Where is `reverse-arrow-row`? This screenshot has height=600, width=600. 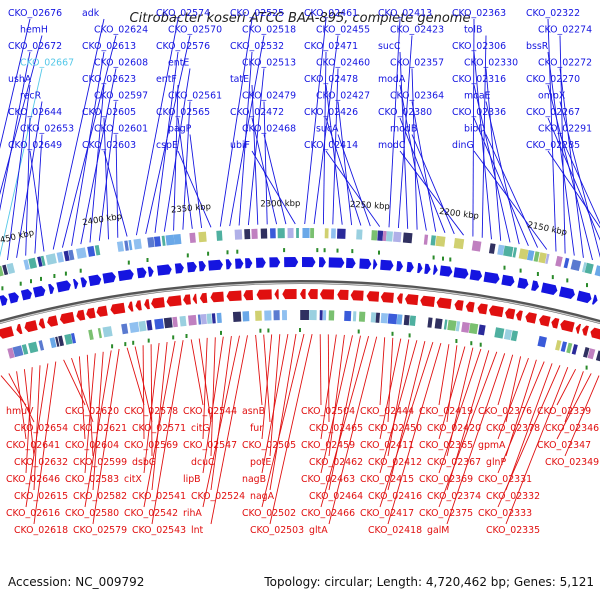
reverse-arrow-row is located at coordinates (300, 314).